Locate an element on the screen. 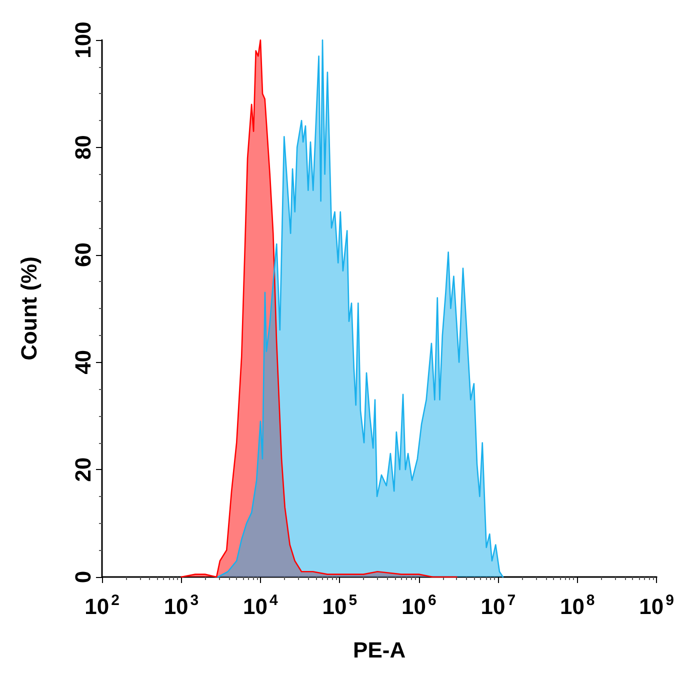  y-tick-label: 20 is located at coordinates (83, 469).